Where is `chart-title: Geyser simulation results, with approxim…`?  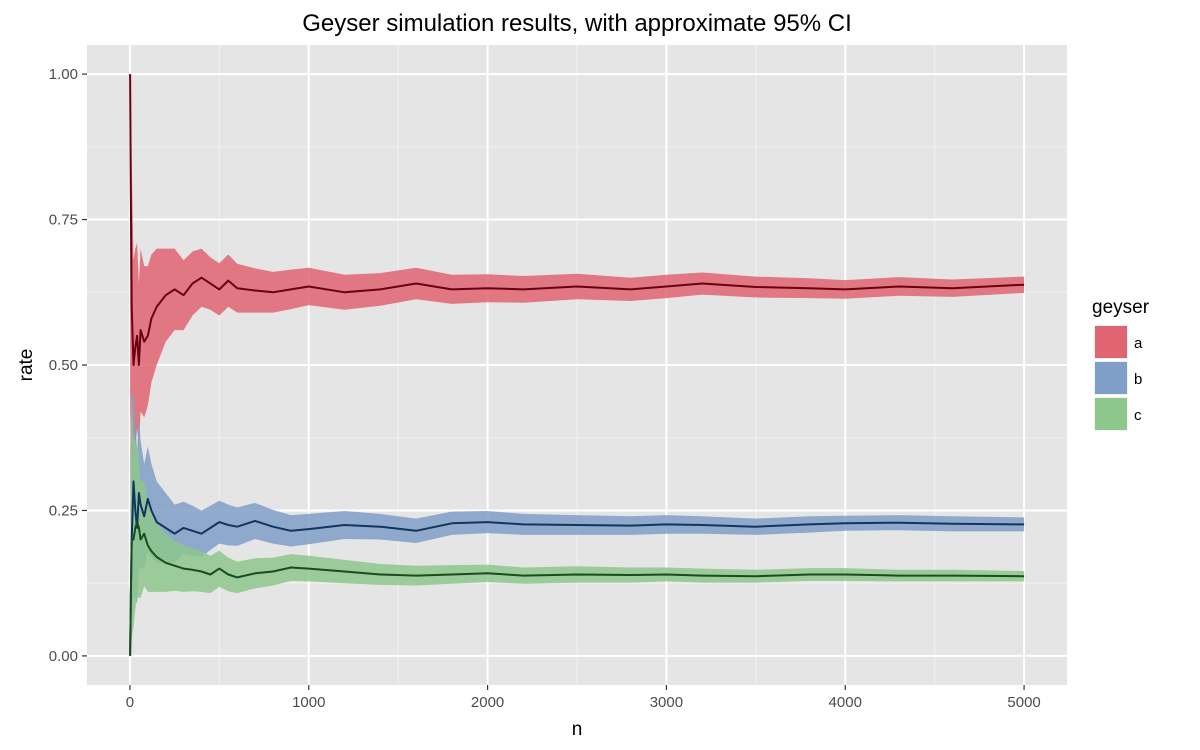 chart-title: Geyser simulation results, with approxim… is located at coordinates (577, 23).